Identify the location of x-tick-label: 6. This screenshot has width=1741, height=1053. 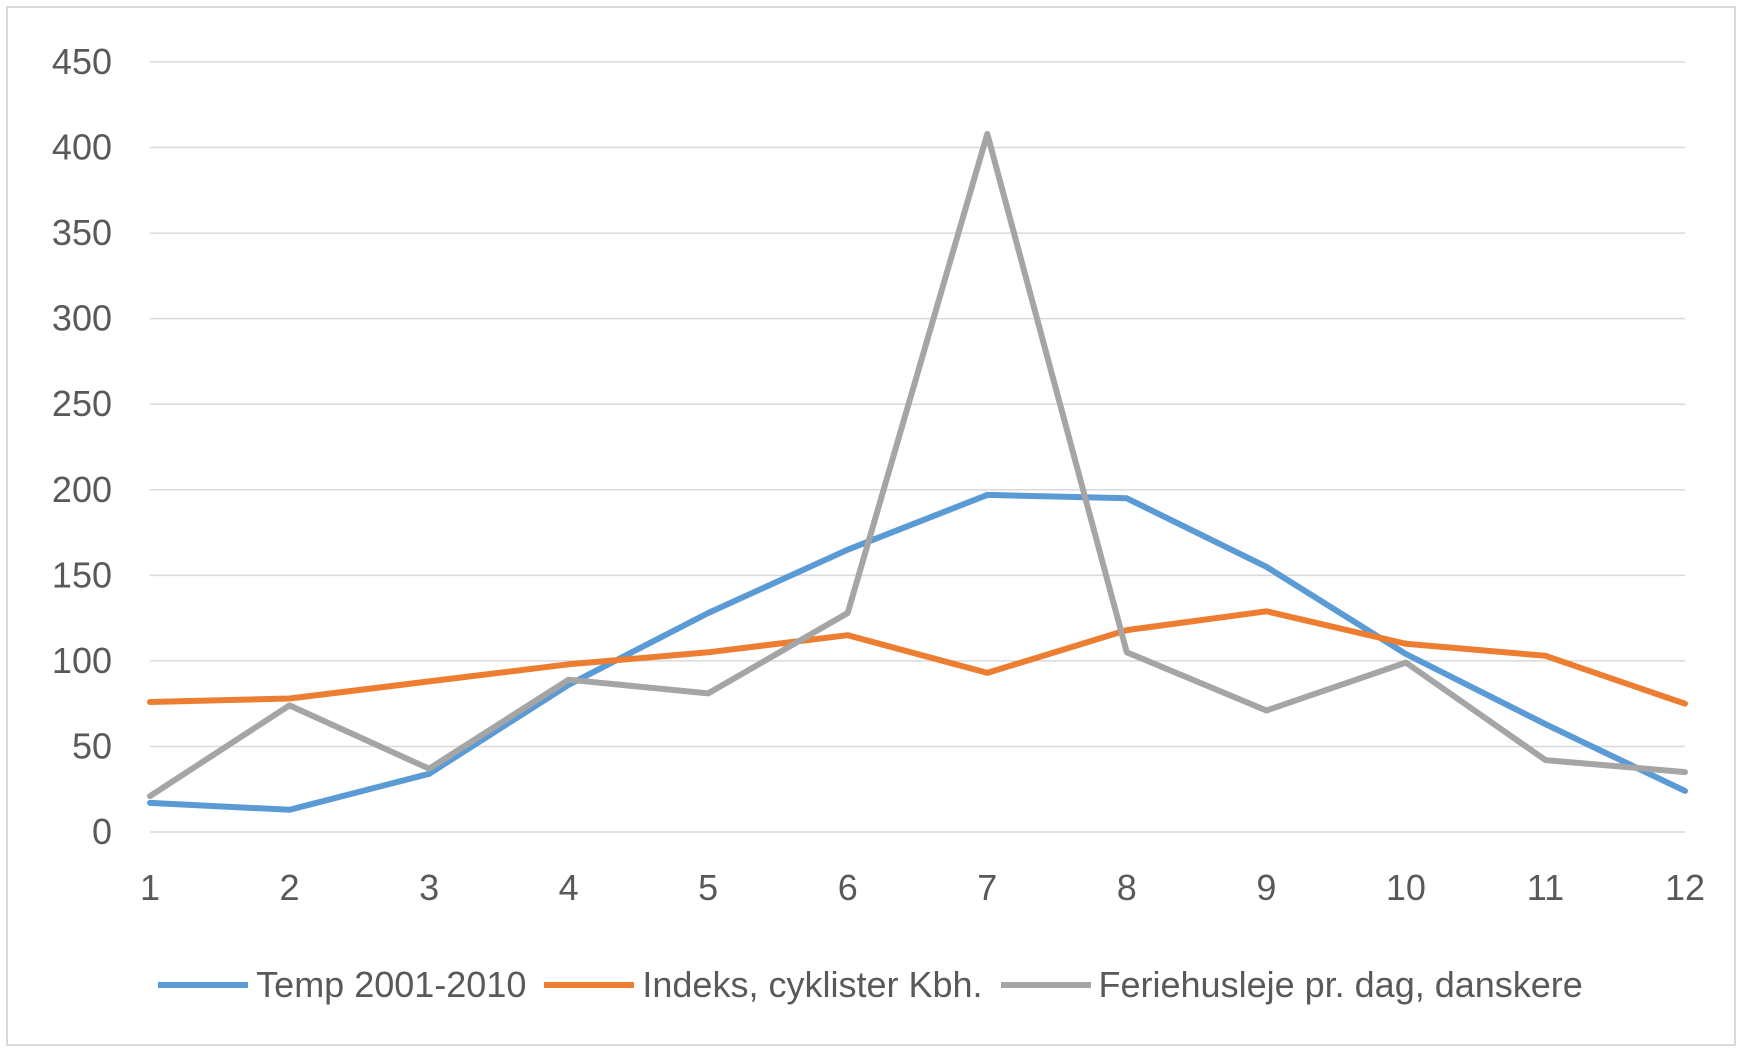
(848, 887).